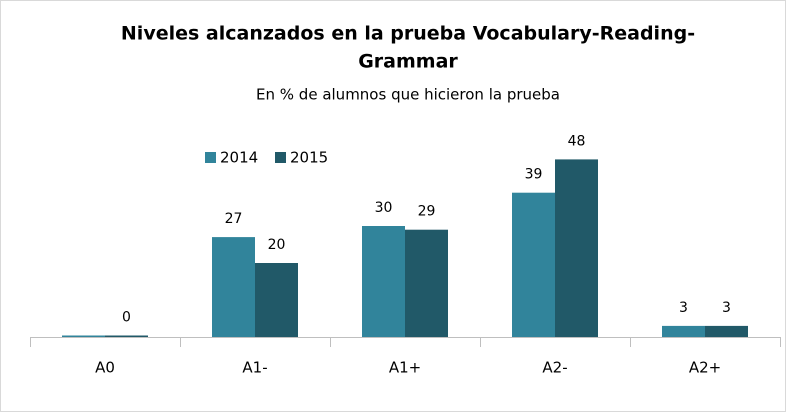 The height and width of the screenshot is (412, 786). I want to click on chart-subtitle: En % de alumnos que hicieron la prueba, so click(408, 95).